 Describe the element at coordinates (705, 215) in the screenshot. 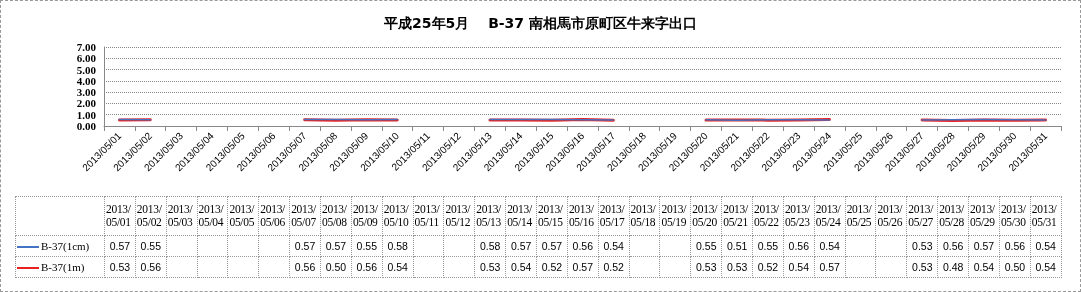

I see `category-label: 2013/05/20` at that location.